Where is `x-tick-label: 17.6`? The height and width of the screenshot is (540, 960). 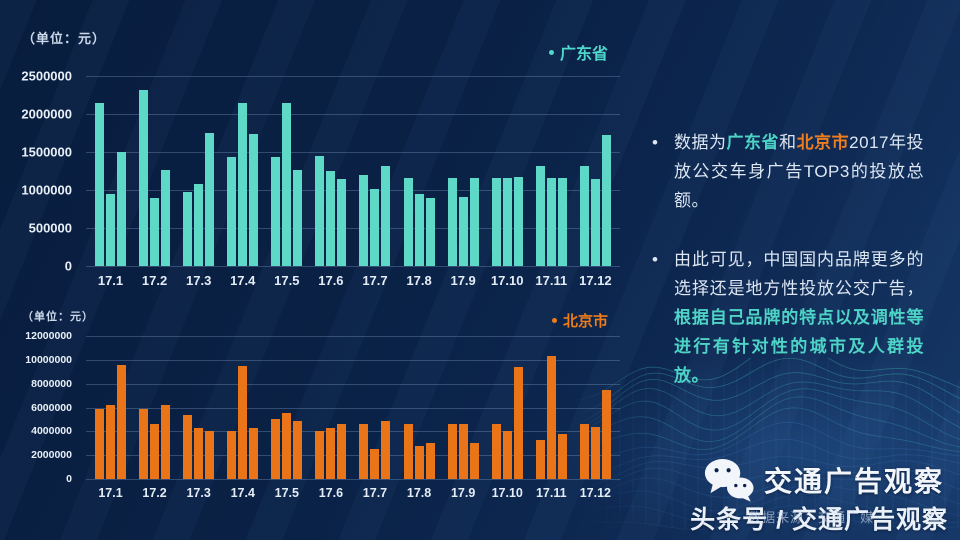
x-tick-label: 17.6 is located at coordinates (331, 493).